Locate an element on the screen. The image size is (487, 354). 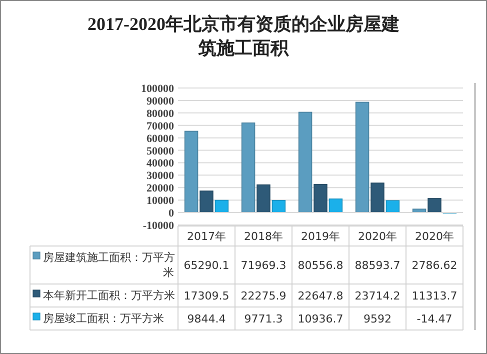
x-tick-label: 2018年 is located at coordinates (263, 236).